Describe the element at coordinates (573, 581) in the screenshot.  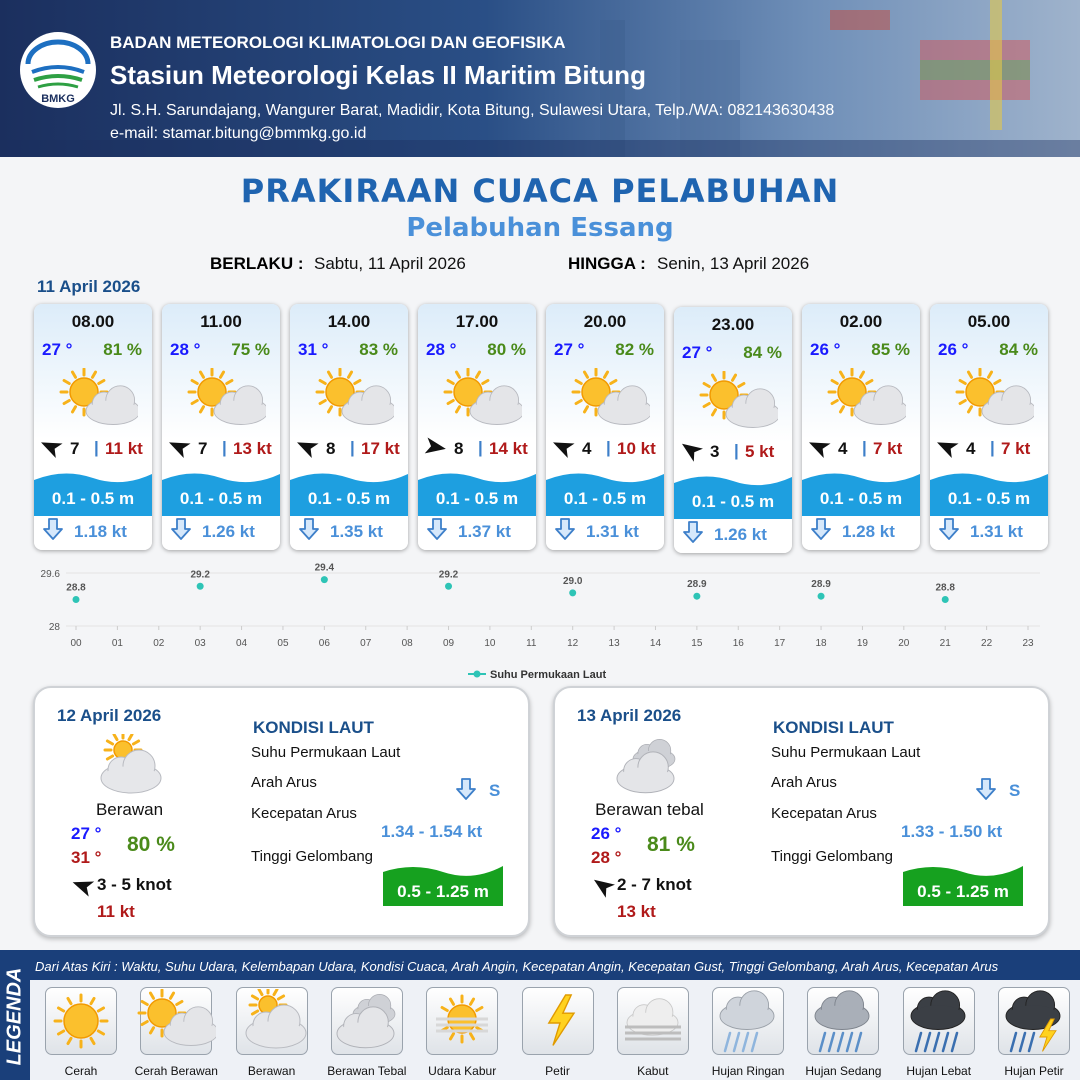
I see `value-label: 29.0` at that location.